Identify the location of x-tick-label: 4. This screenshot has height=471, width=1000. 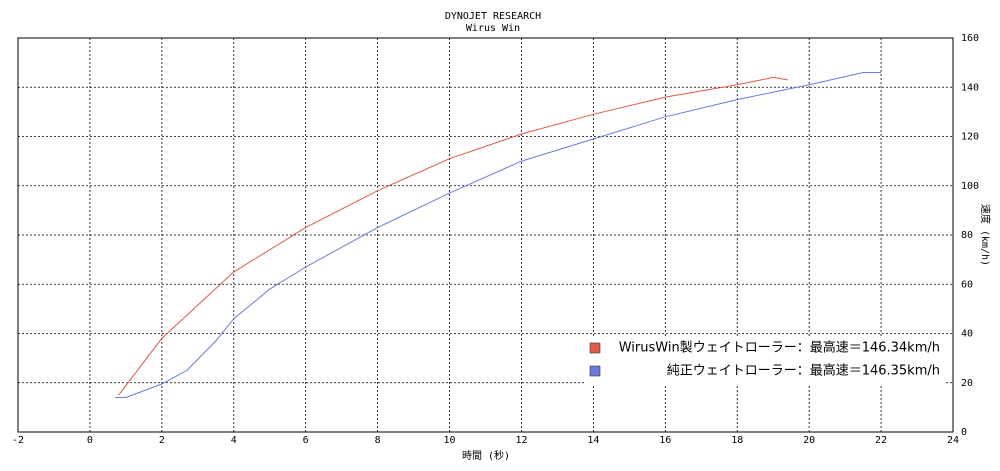
(234, 440).